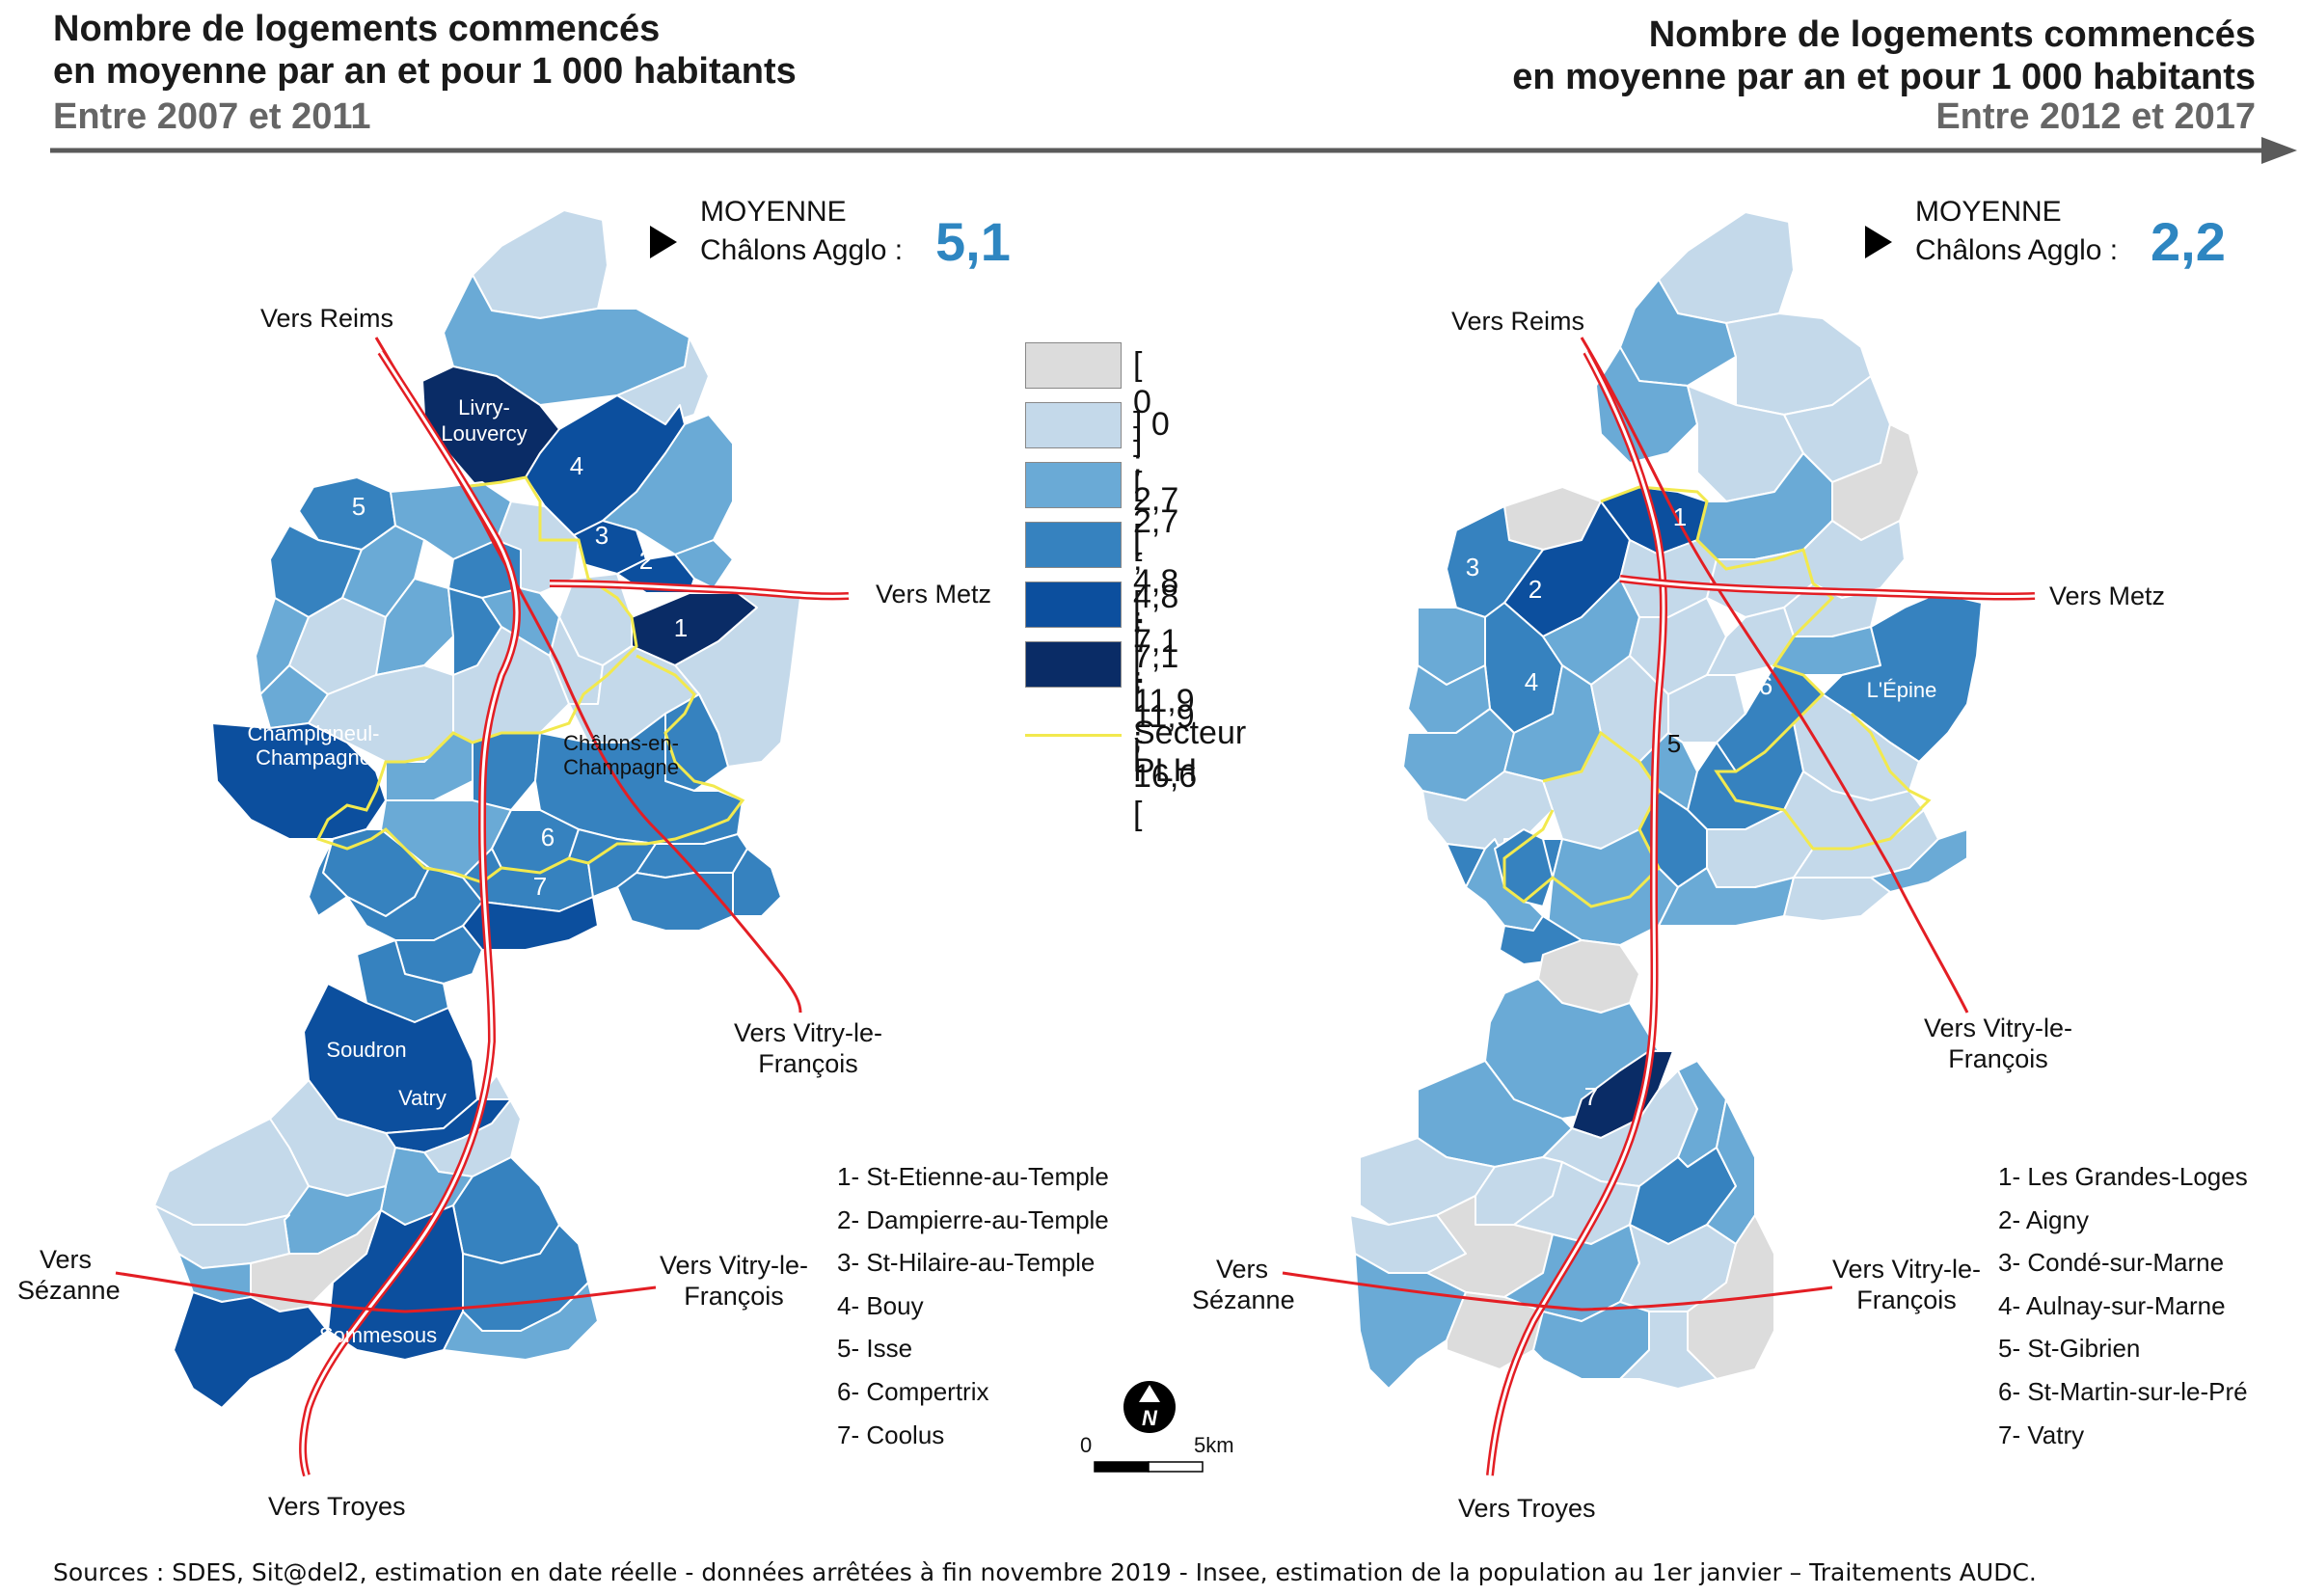  Describe the element at coordinates (212, 117) in the screenshot. I see `left-period: Entre 2007 et 2011` at that location.